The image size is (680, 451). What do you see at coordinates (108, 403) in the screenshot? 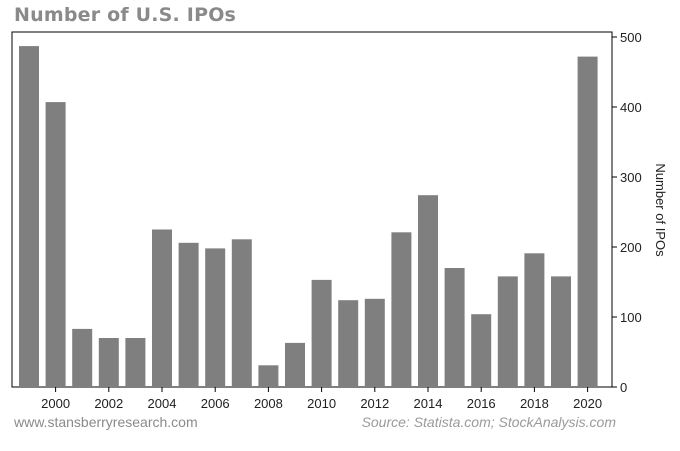
I see `x-tick-label-2002: 2002` at bounding box center [108, 403].